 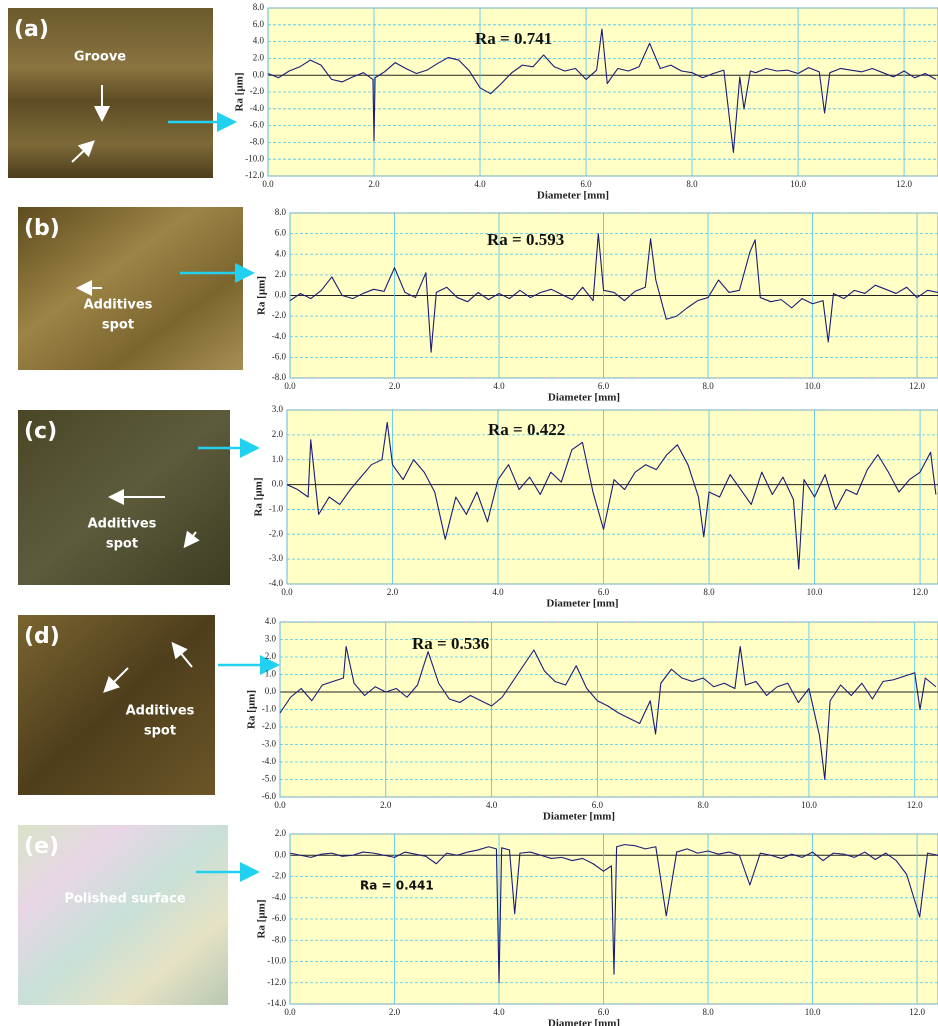 What do you see at coordinates (100, 57) in the screenshot?
I see `image-label: Groove` at bounding box center [100, 57].